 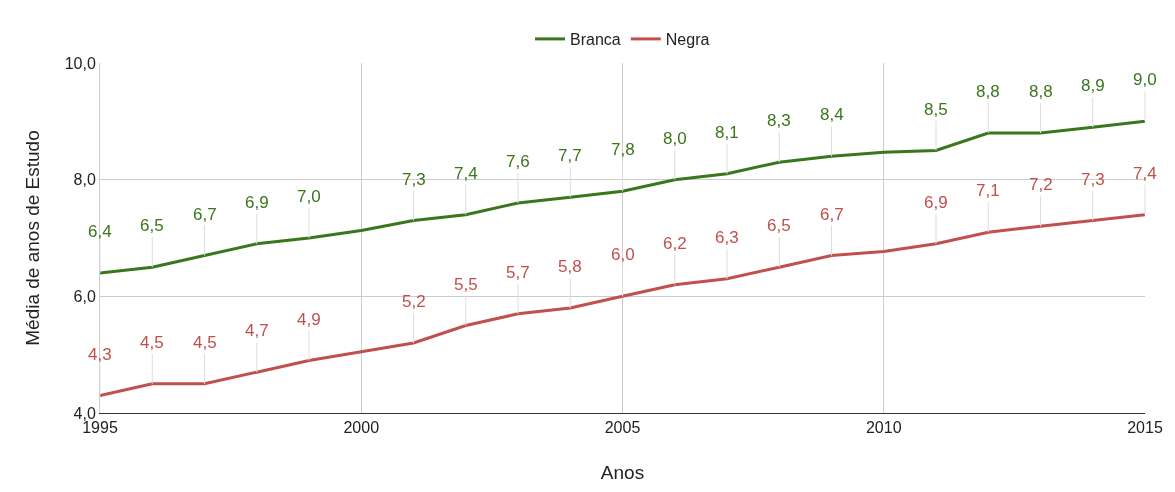 What do you see at coordinates (32, 238) in the screenshot?
I see `y-axis-title: Média de anos de Estudo` at bounding box center [32, 238].